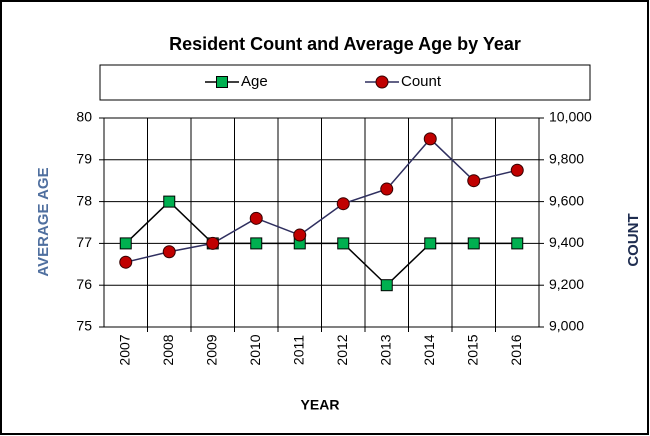  Describe the element at coordinates (566, 242) in the screenshot. I see `y2-tick-label: 9,400` at that location.